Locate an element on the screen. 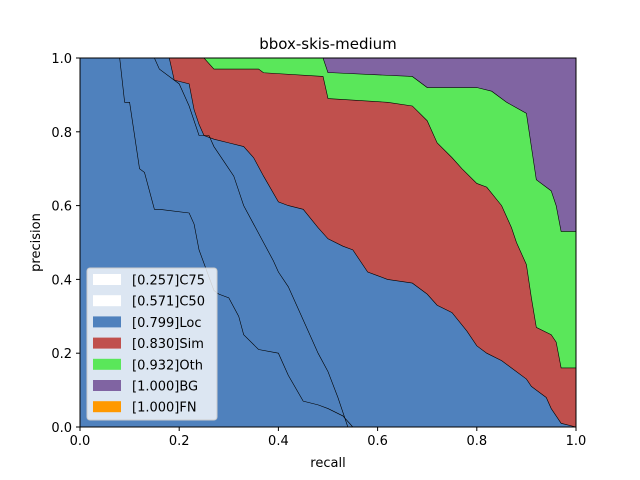 This screenshot has width=640, height=480. x-tick-label: 0.4 is located at coordinates (278, 441).